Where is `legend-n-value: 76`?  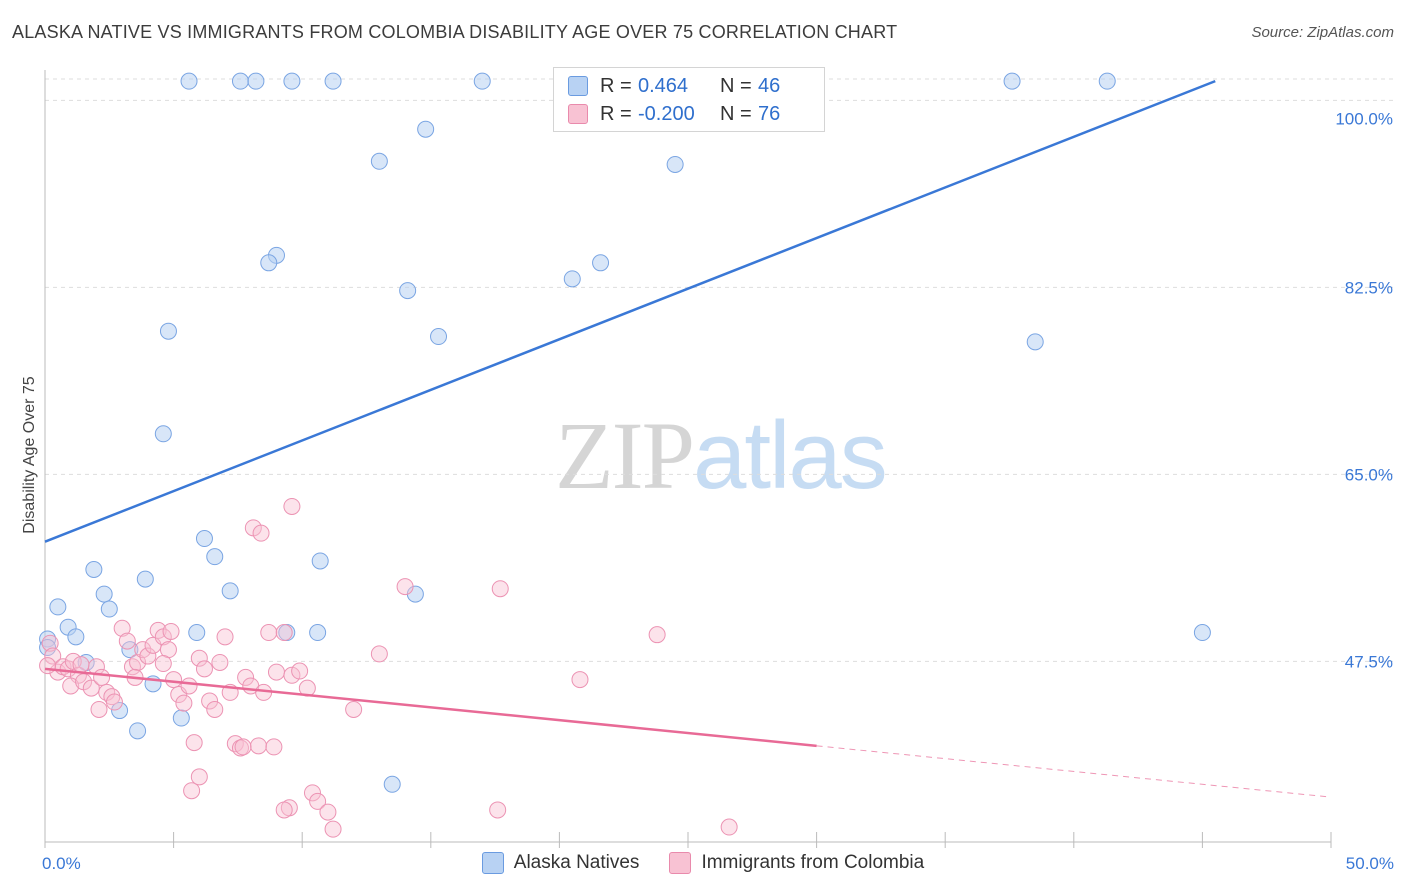
legend-n-value: 76 is located at coordinates (769, 113).